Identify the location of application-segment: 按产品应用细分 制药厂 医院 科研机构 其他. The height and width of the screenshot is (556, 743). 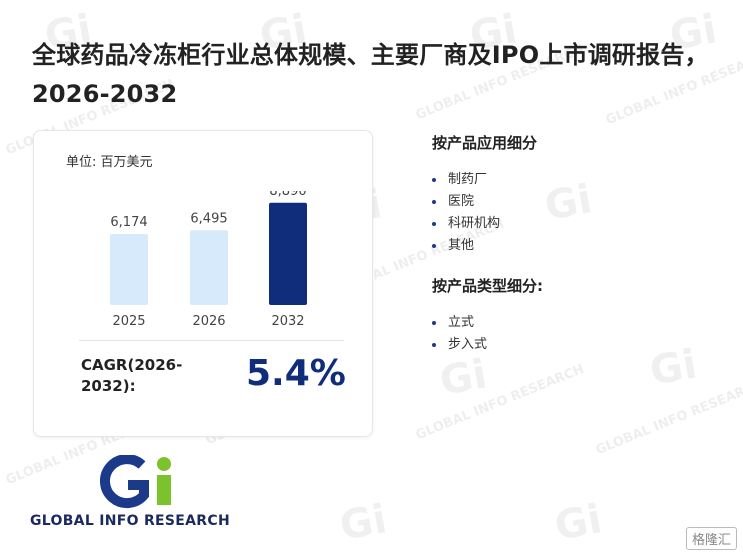
(484, 194).